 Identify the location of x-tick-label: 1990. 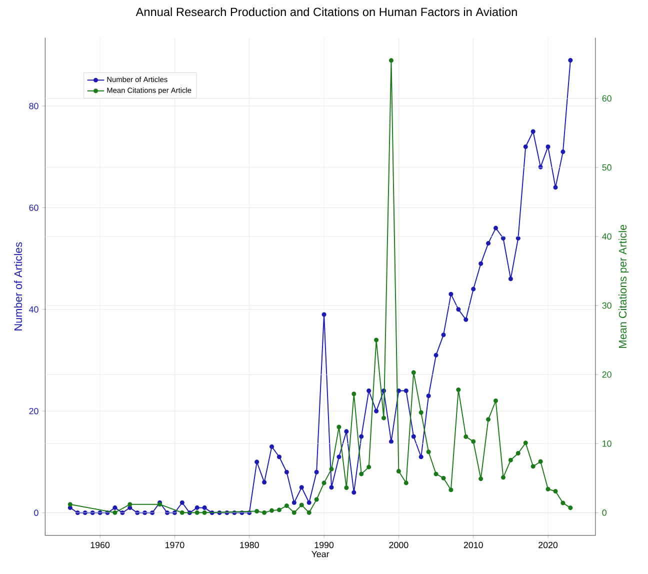
(324, 545).